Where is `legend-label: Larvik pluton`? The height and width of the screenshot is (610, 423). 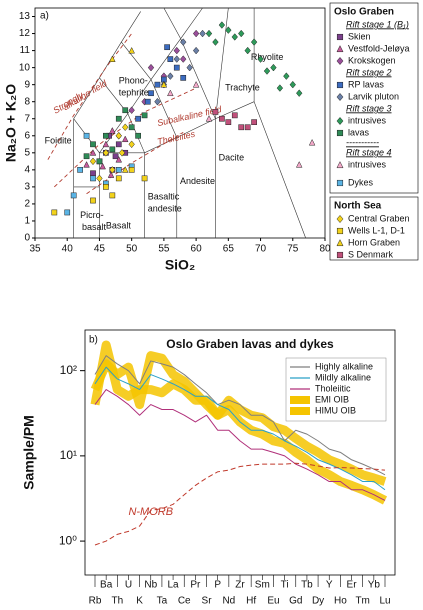 legend-label: Larvik pluton is located at coordinates (373, 96).